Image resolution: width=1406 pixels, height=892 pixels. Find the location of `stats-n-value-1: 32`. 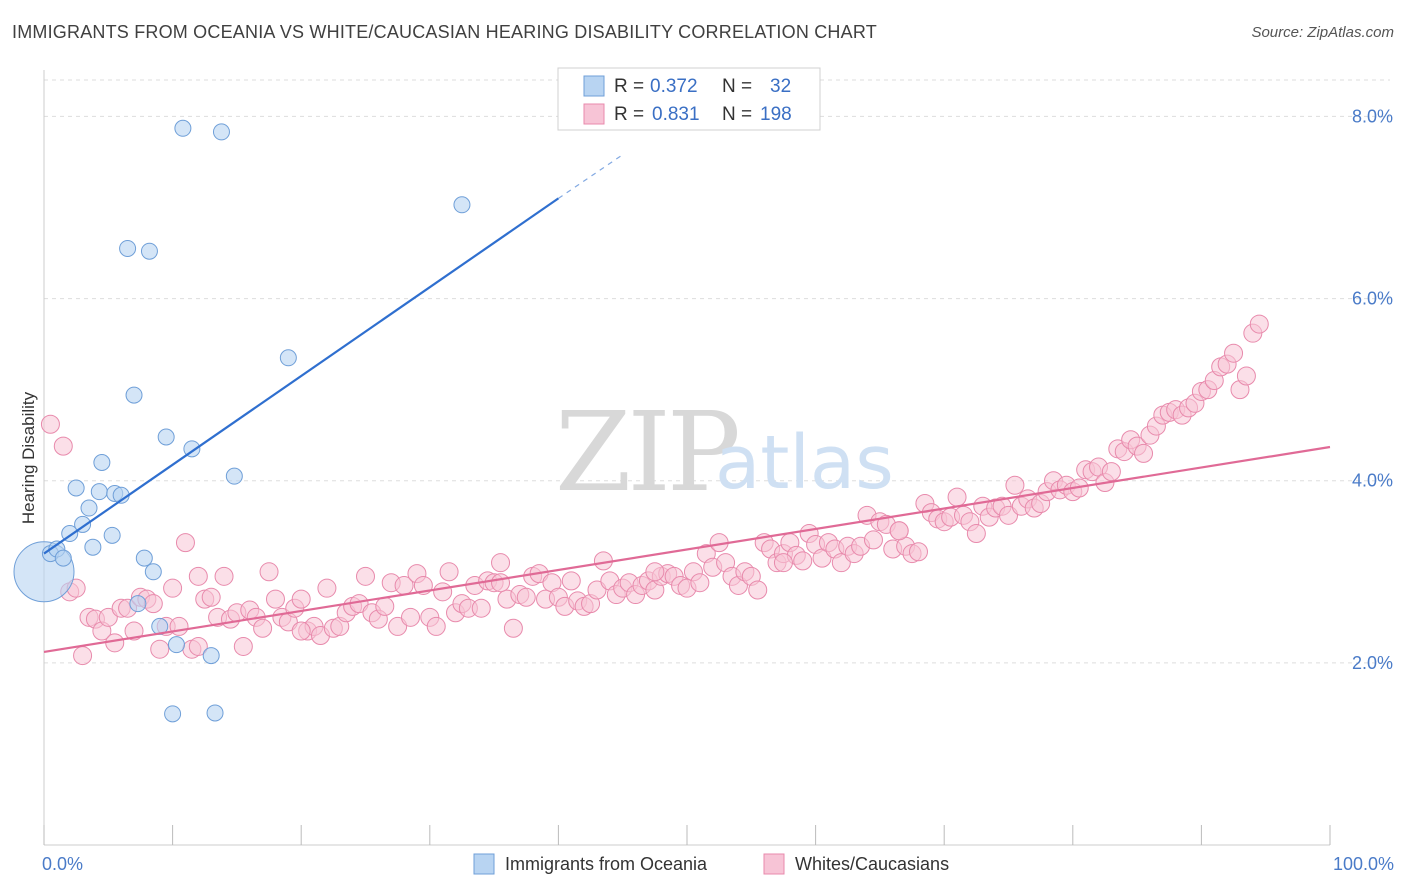

stats-n-value-1: 32 is located at coordinates (780, 86).